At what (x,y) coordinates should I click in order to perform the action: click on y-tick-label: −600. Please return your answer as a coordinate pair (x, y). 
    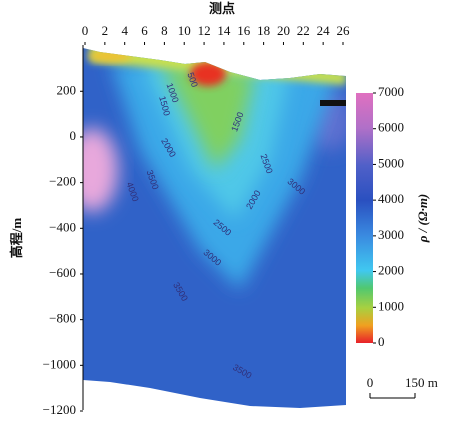
    Looking at the image, I should click on (62, 272).